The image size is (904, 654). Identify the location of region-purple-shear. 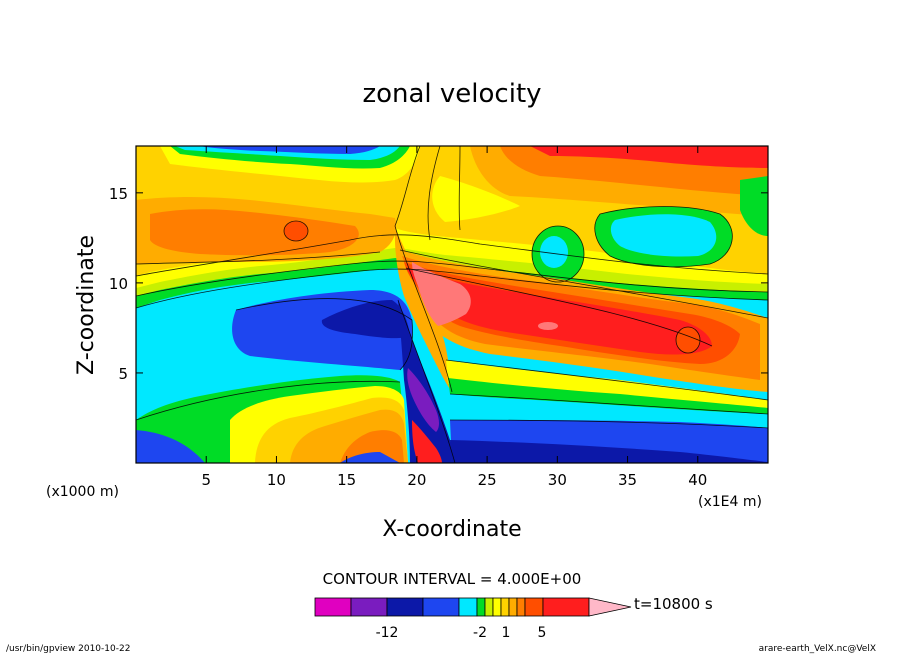
(423, 400).